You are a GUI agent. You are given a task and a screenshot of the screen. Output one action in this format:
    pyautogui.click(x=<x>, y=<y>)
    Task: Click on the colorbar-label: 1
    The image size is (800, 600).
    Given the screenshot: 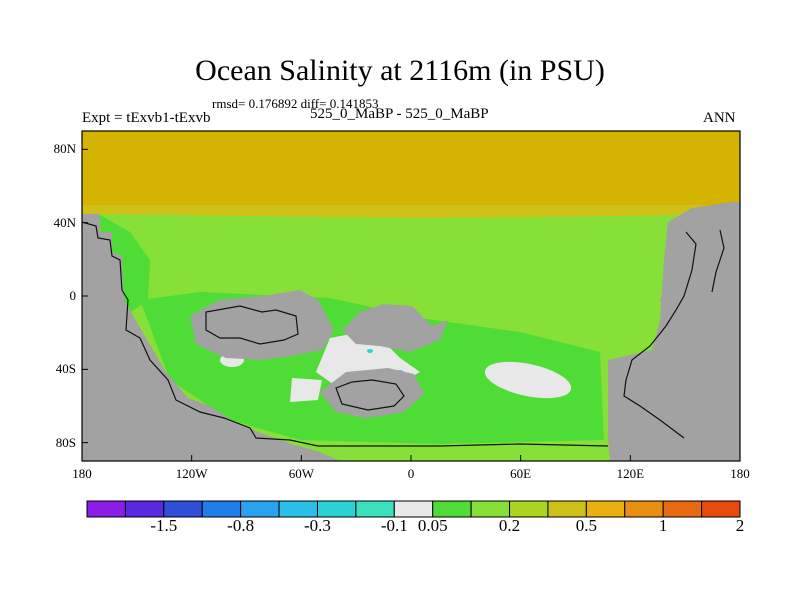 What is the action you would take?
    pyautogui.click(x=663, y=525)
    